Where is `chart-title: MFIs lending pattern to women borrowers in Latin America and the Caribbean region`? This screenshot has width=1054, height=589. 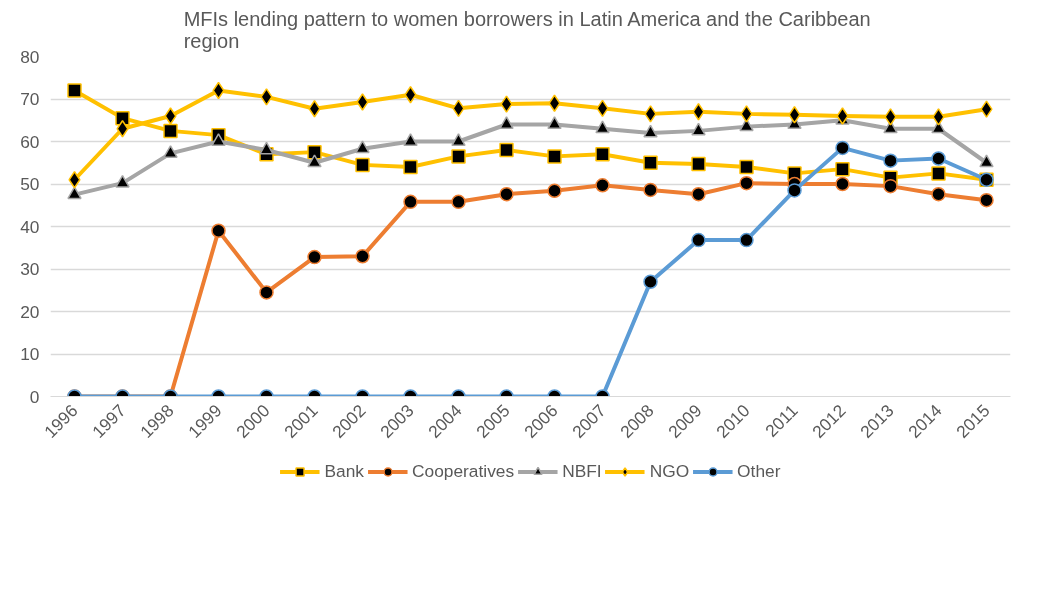
chart-title: MFIs lending pattern to women borrowers in Latin America and the Caribbean region is located at coordinates (527, 29).